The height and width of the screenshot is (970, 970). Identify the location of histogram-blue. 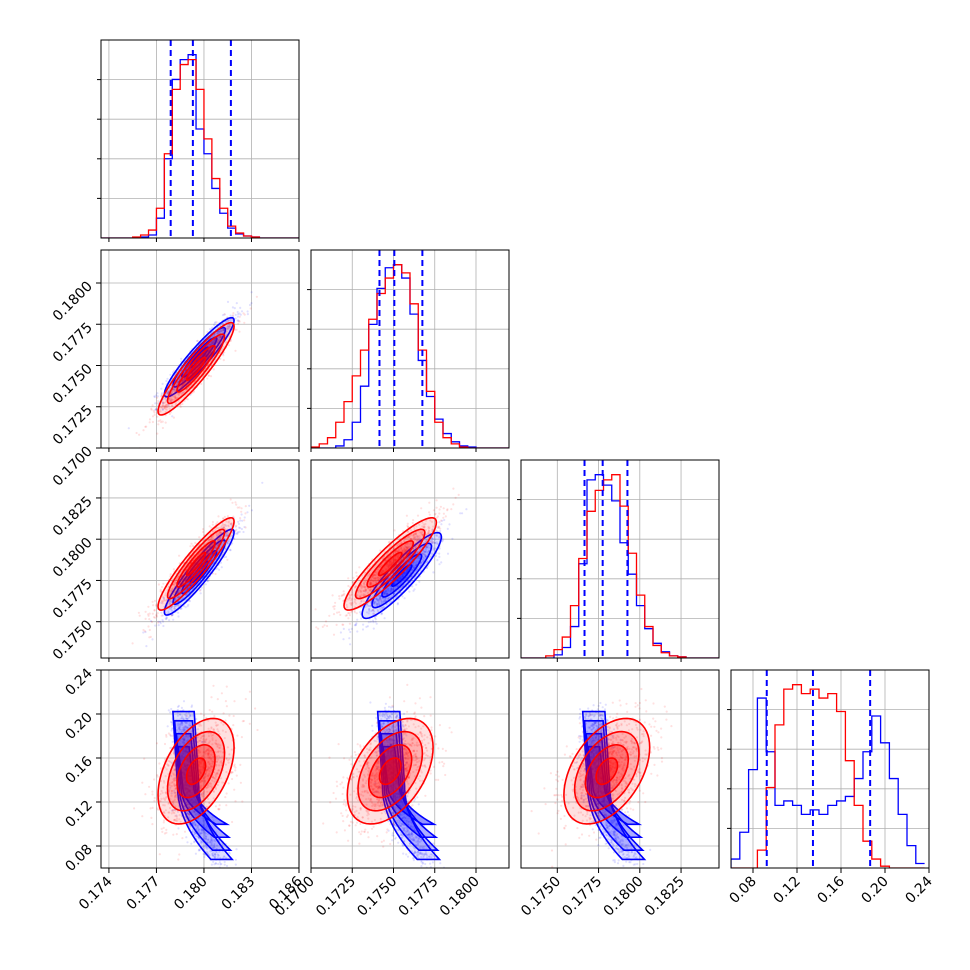
(828, 782).